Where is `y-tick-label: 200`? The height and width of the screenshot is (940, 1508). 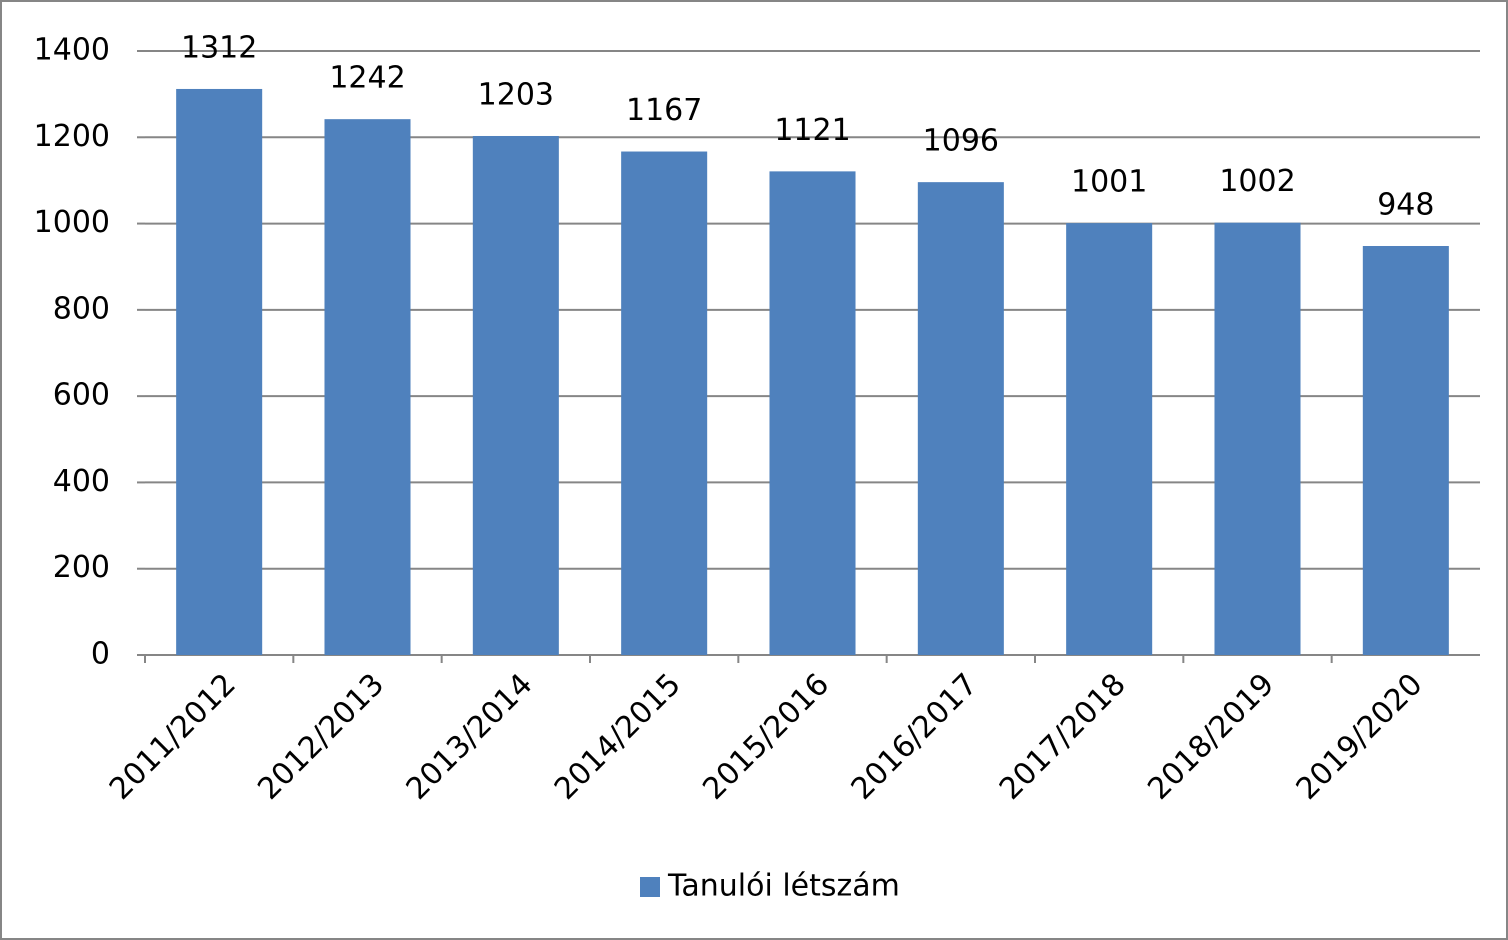 y-tick-label: 200 is located at coordinates (81, 567).